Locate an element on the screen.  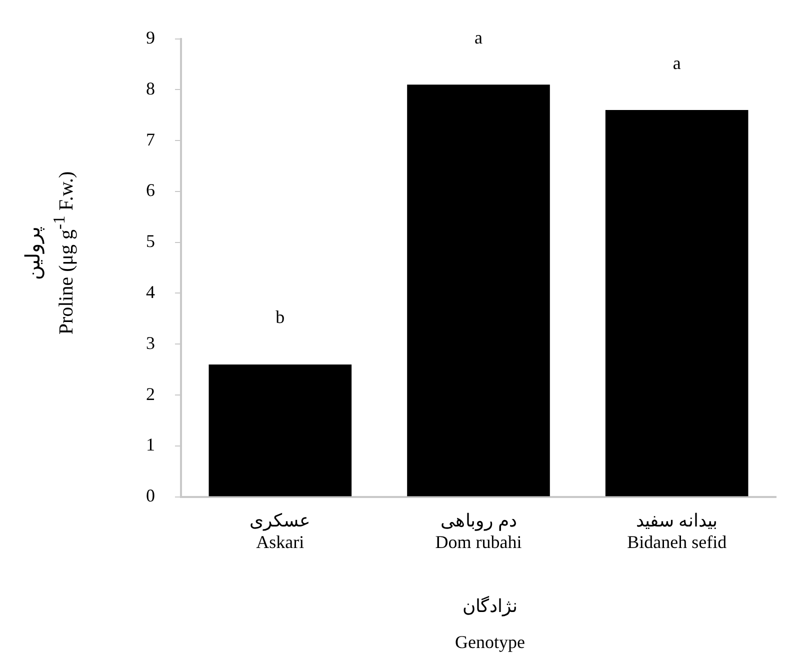
y-tick-label: 0 is located at coordinates (150, 496).